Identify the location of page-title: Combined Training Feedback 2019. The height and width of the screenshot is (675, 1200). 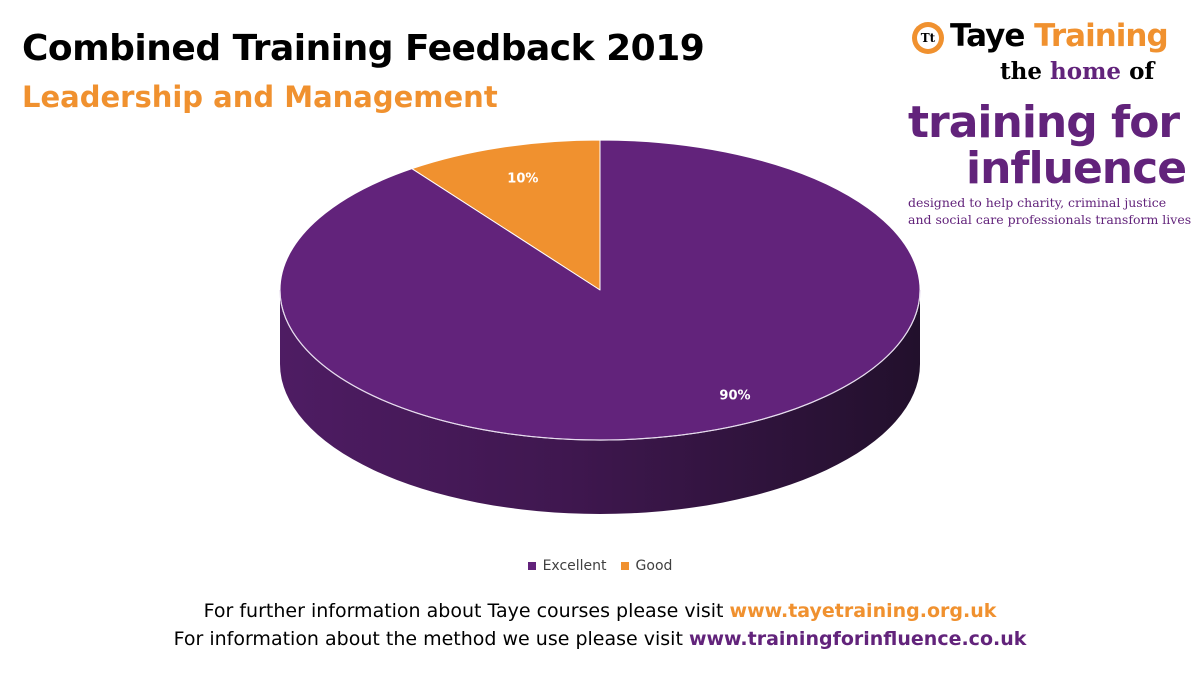
(363, 48).